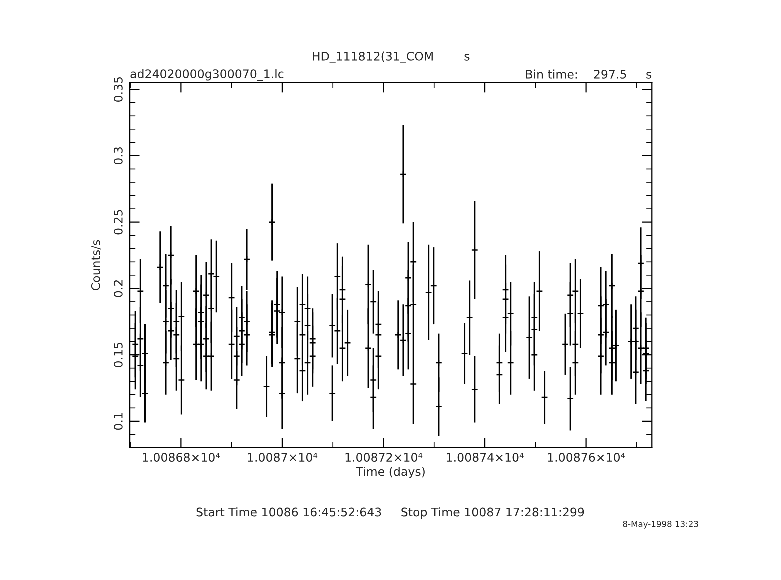 The width and height of the screenshot is (781, 580). What do you see at coordinates (384, 457) in the screenshot?
I see `x-tick-label: 1.00872×10⁴` at bounding box center [384, 457].